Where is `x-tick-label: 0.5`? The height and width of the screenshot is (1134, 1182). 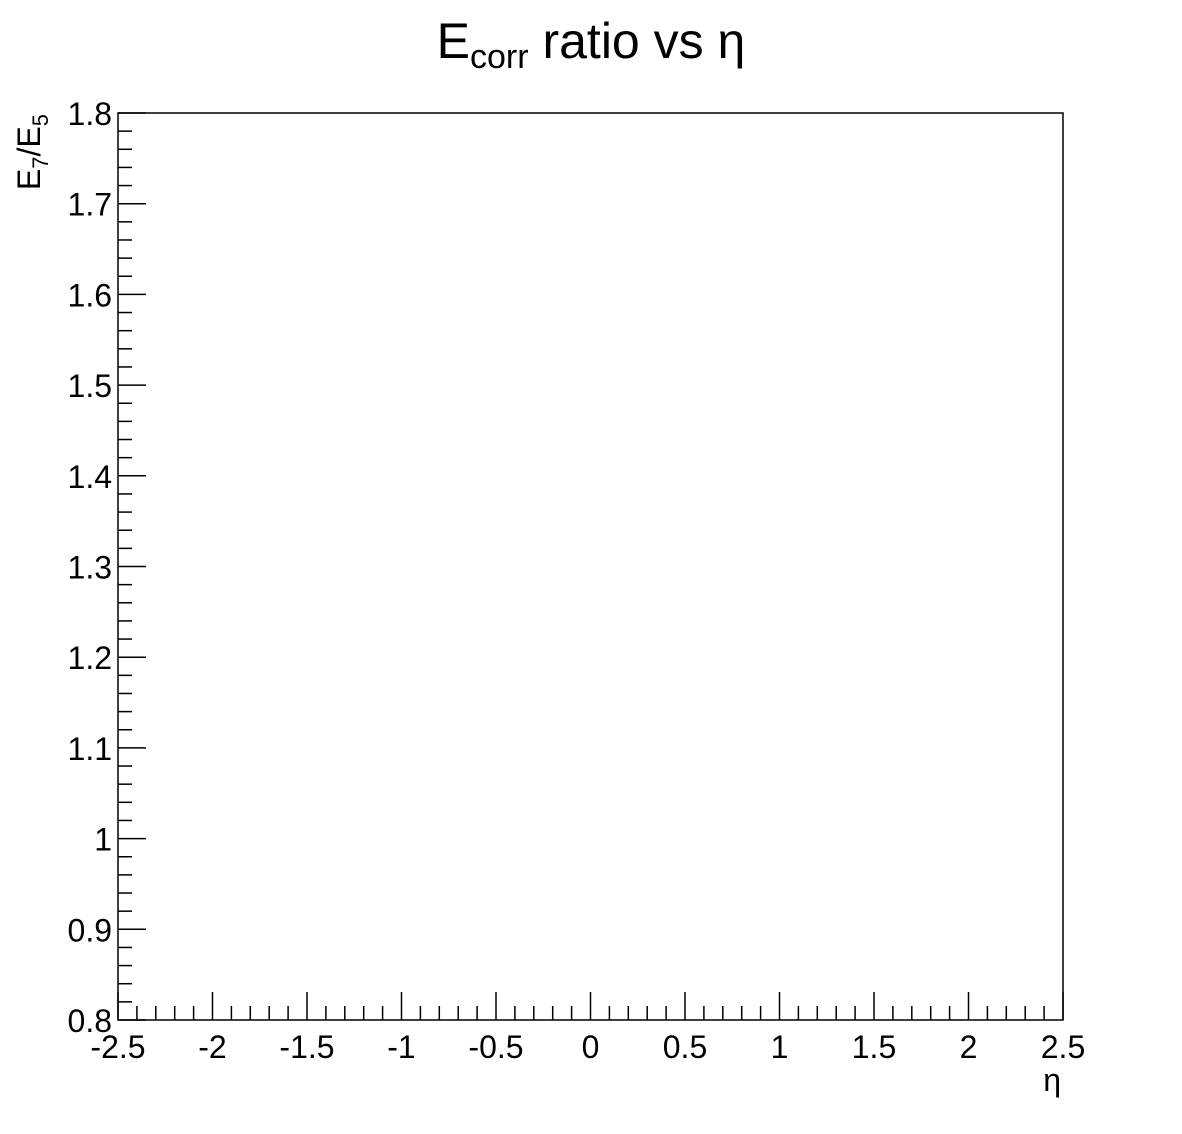
x-tick-label: 0.5 is located at coordinates (685, 1047).